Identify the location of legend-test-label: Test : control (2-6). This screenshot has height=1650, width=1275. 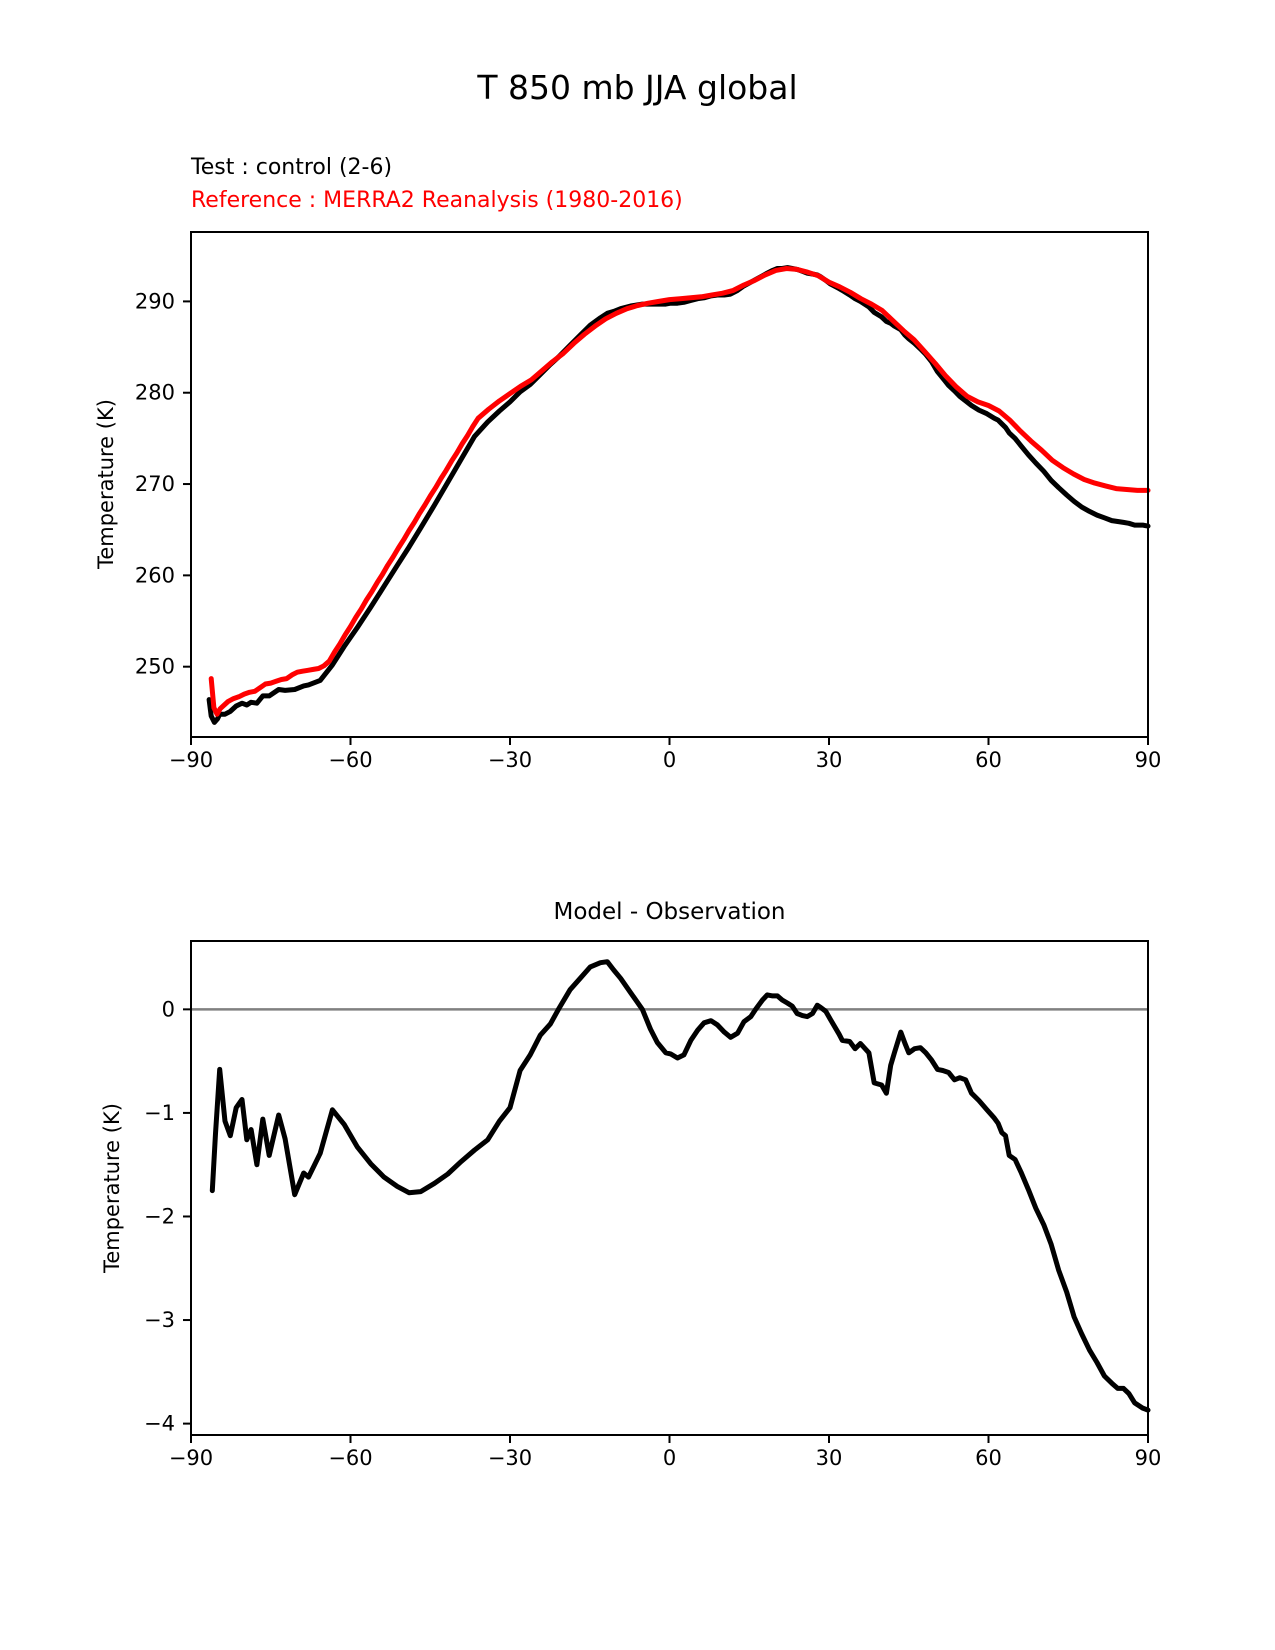
(292, 167).